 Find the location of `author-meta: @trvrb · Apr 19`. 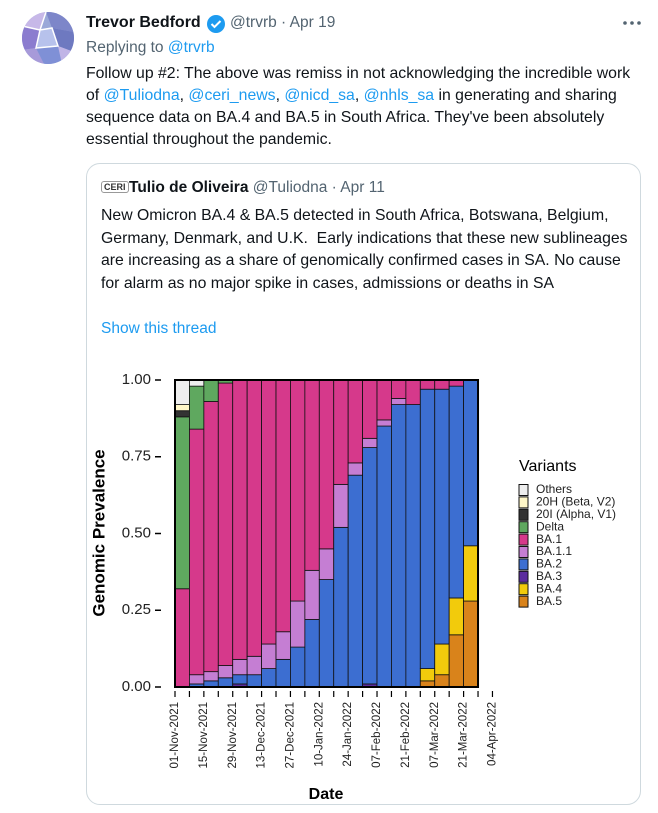

author-meta: @trvrb · Apr 19 is located at coordinates (283, 22).